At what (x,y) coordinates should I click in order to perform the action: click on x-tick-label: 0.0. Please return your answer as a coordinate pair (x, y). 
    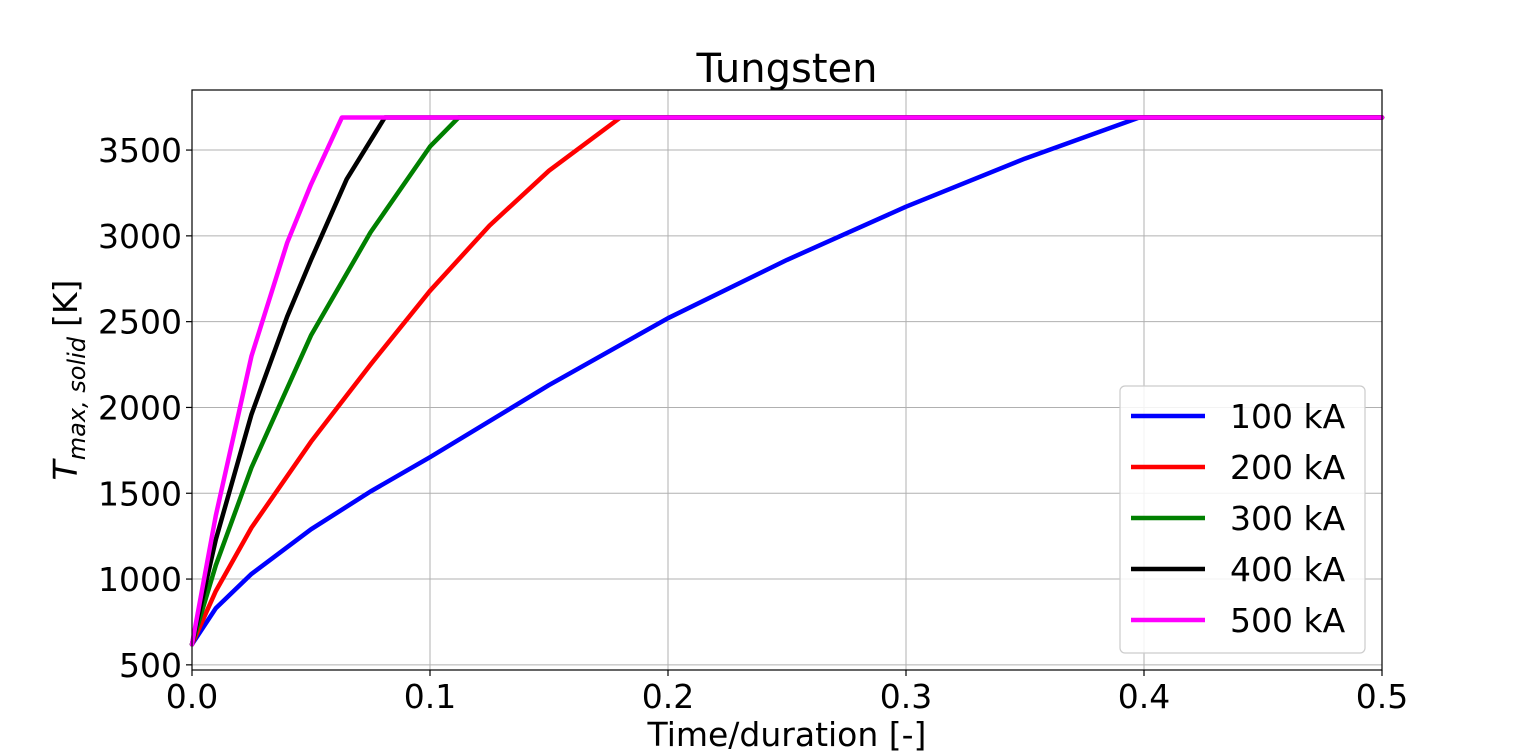
    Looking at the image, I should click on (192, 696).